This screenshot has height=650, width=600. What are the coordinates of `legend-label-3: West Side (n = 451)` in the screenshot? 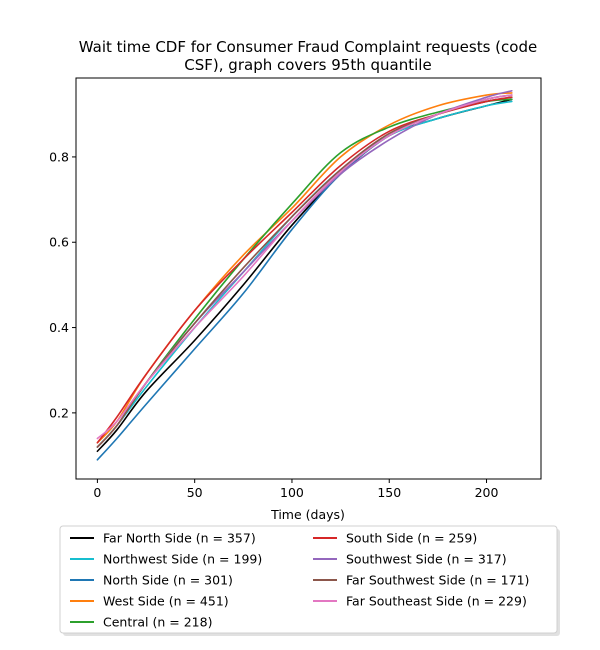 It's located at (166, 601).